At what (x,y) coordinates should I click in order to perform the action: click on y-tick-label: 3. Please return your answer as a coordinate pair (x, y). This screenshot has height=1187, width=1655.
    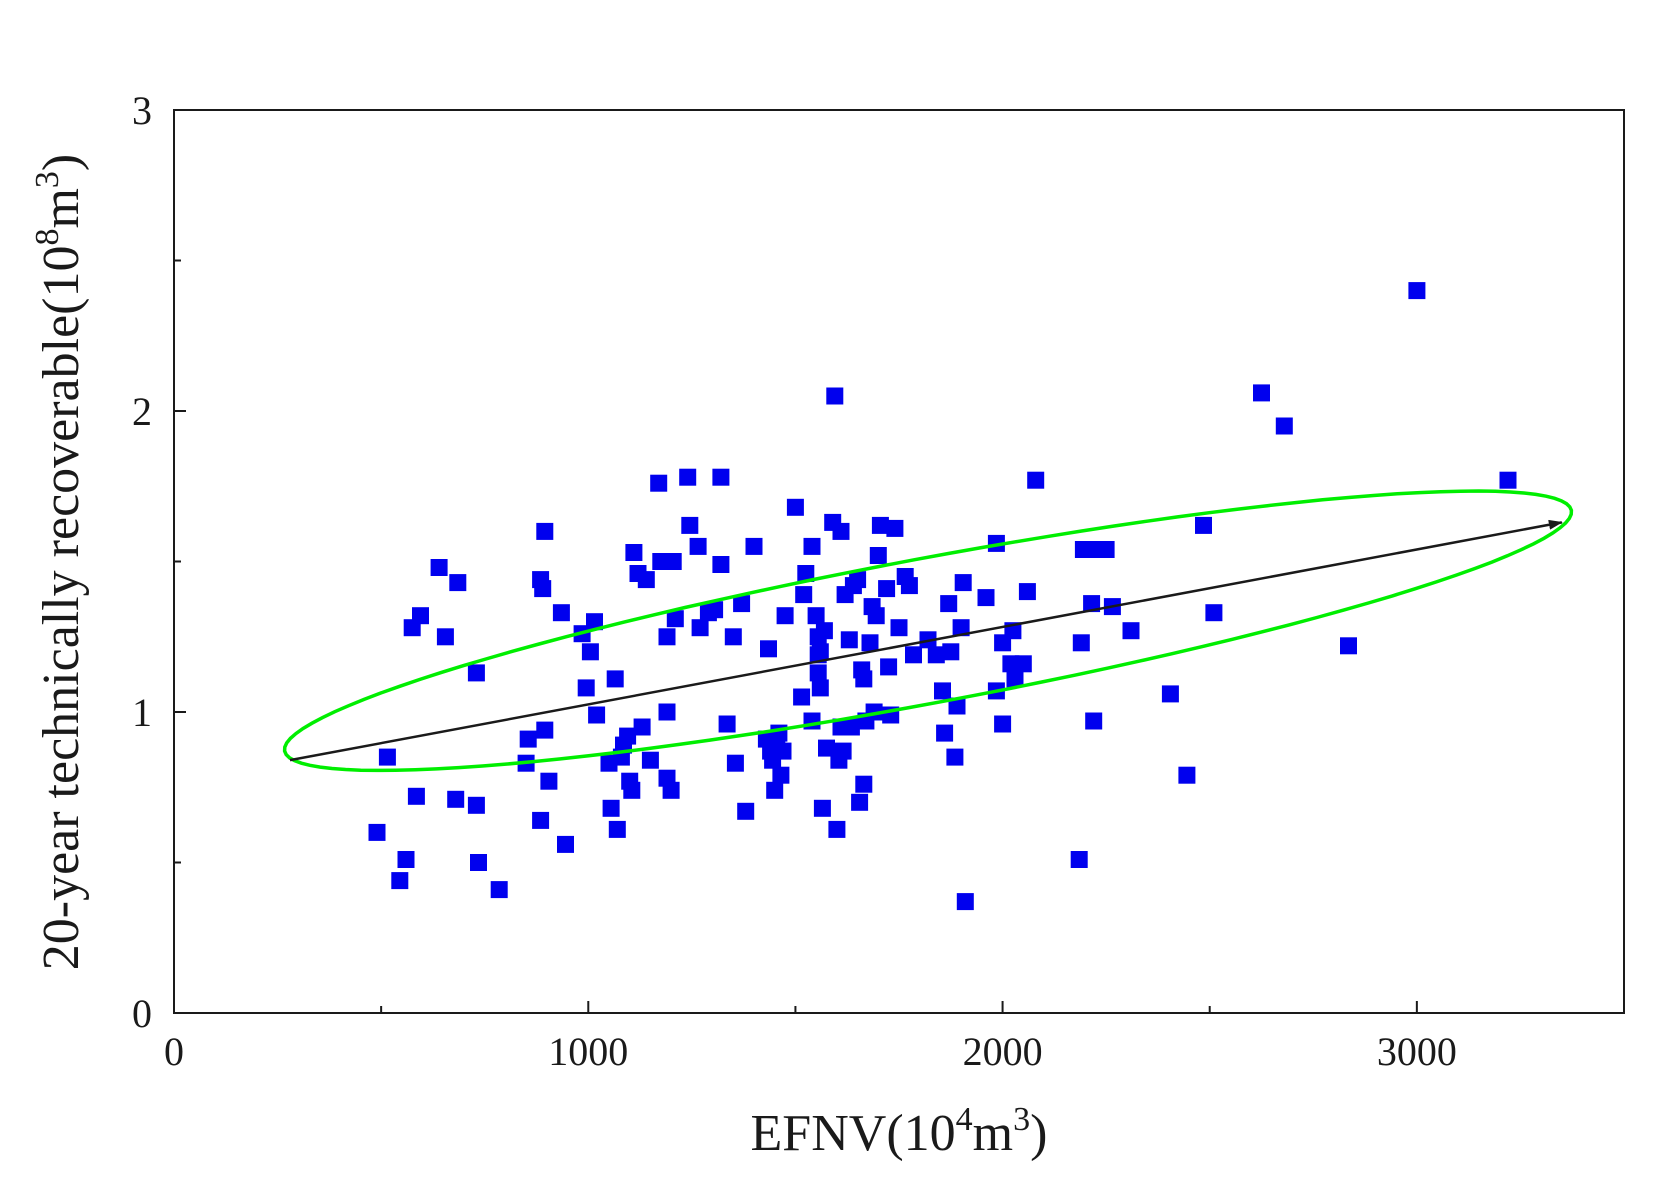
    Looking at the image, I should click on (142, 110).